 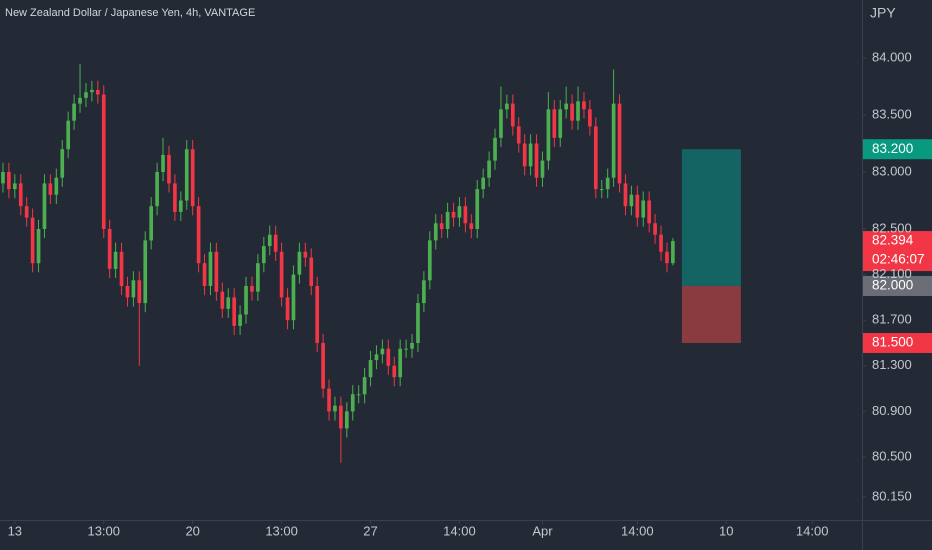 I want to click on x-tick-label: 27, so click(x=370, y=530).